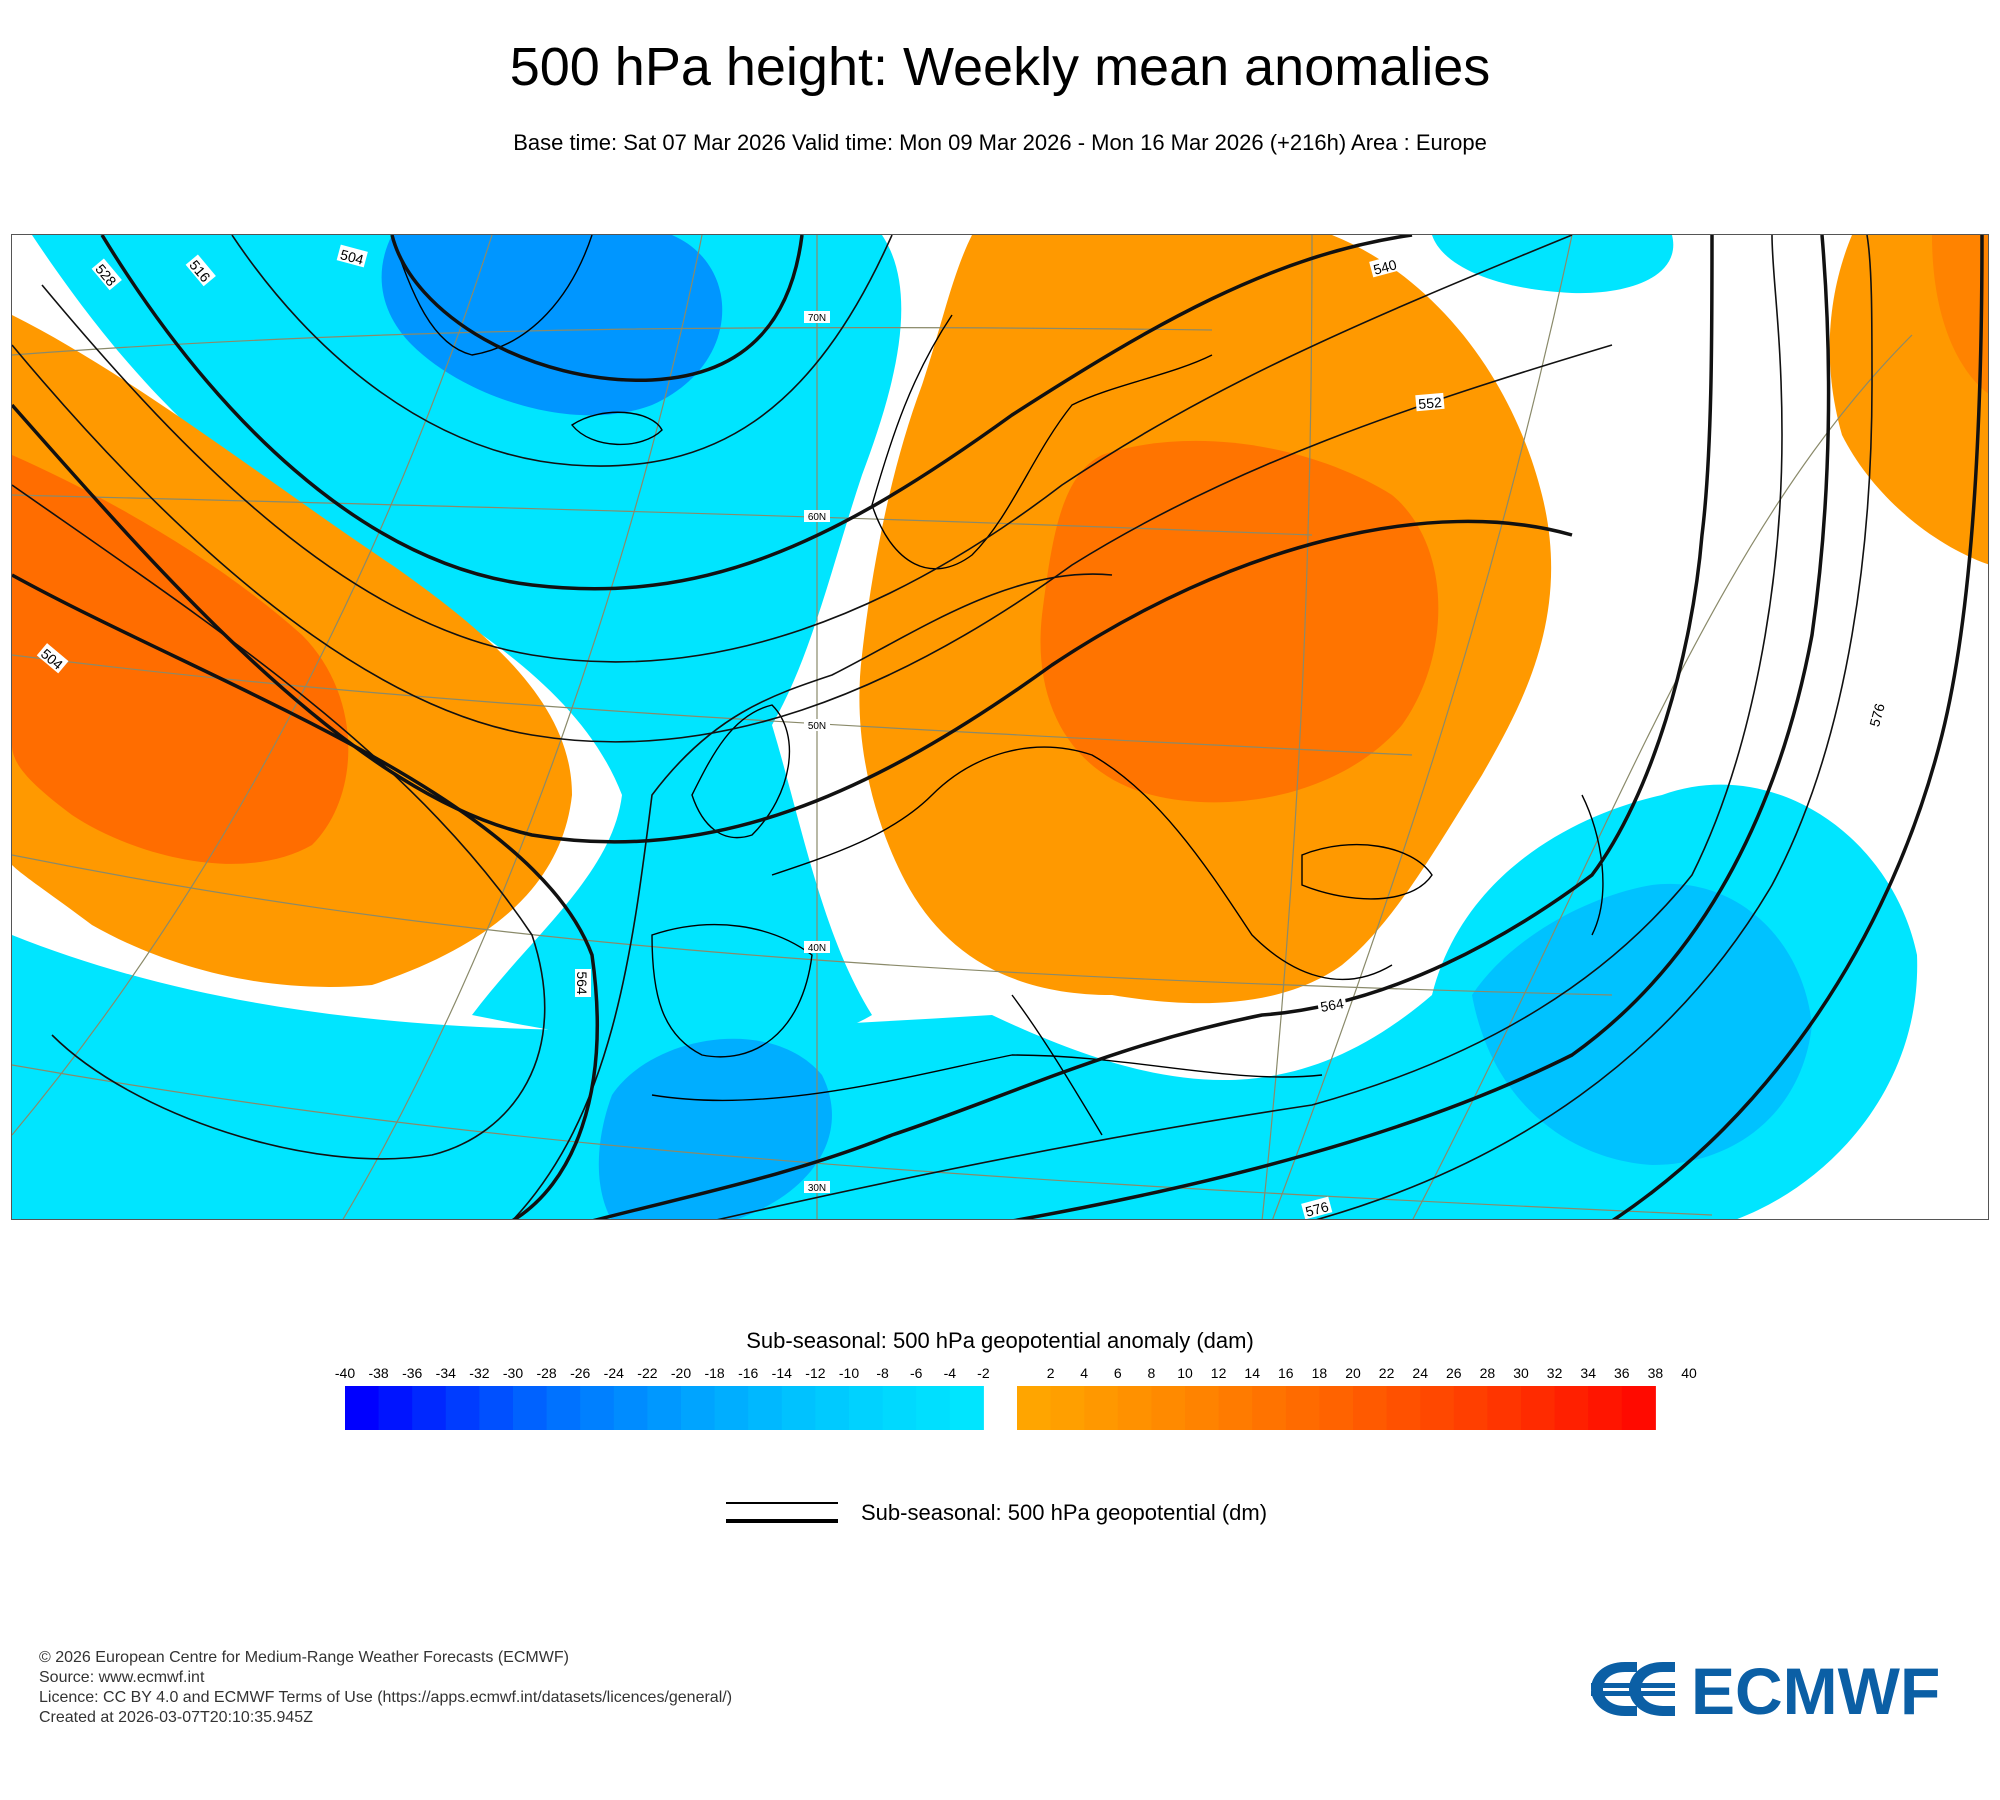 The height and width of the screenshot is (1800, 2000). I want to click on colorbar-tick-label: -6, so click(916, 1373).